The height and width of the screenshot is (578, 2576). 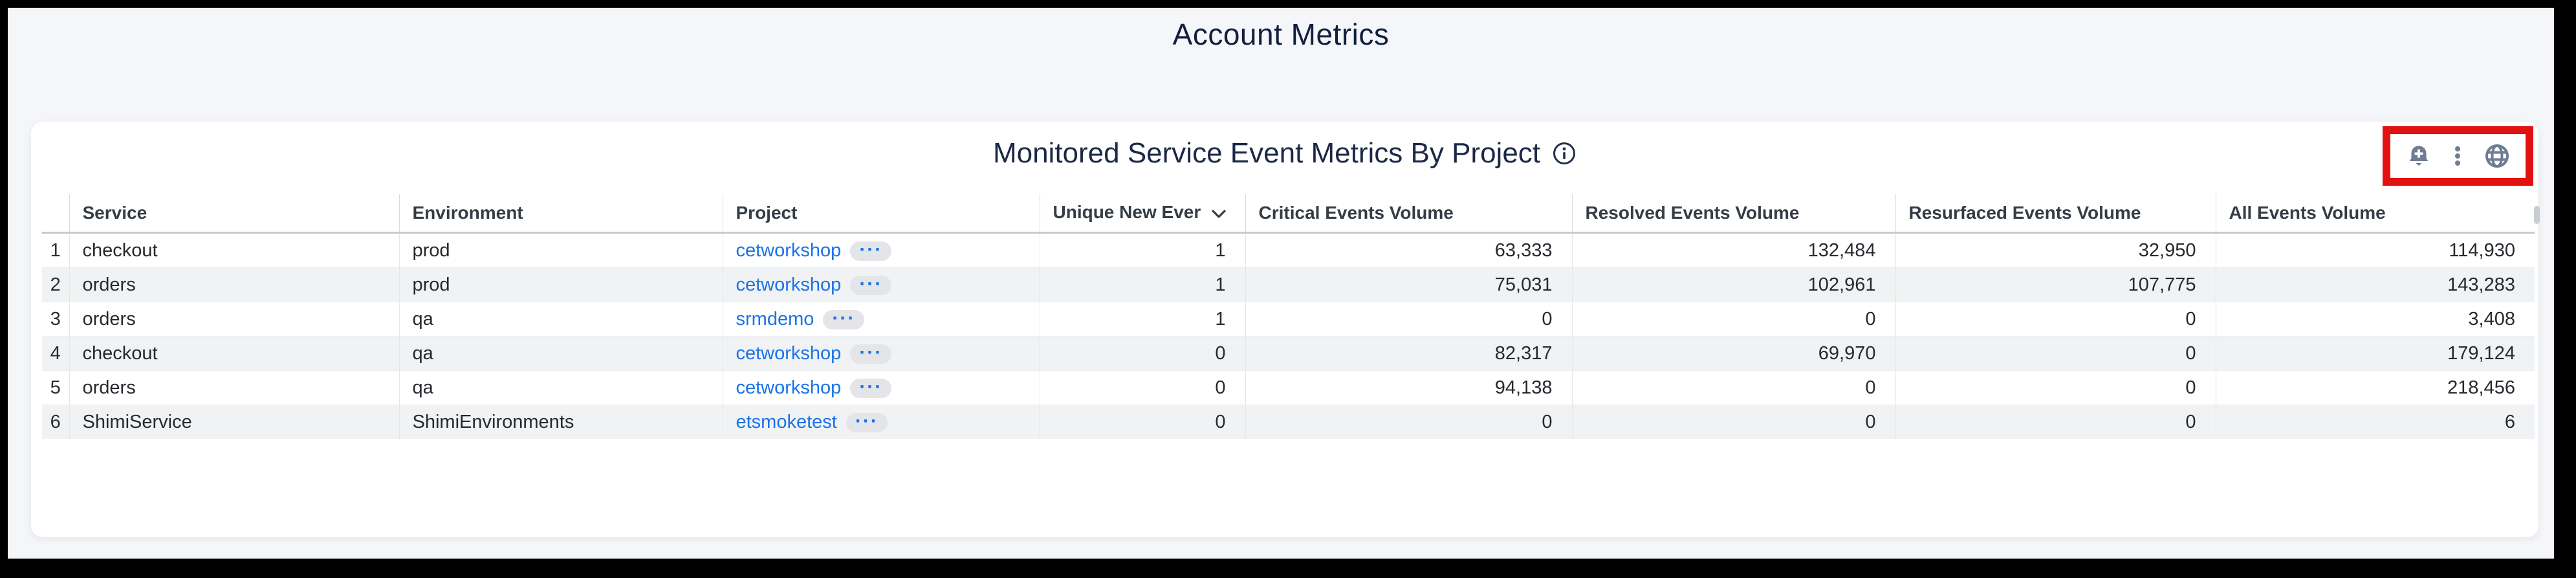 I want to click on col-header-resolved: Resolved Events Volume, so click(x=1733, y=214).